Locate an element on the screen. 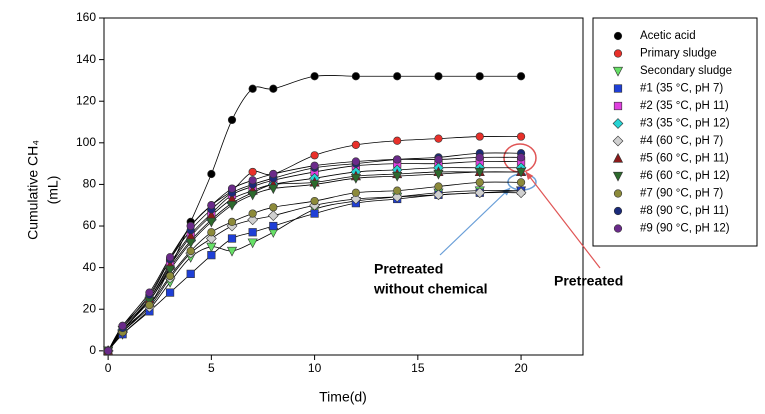 This screenshot has width=765, height=414. y-tick-label: 100 is located at coordinates (86, 142).